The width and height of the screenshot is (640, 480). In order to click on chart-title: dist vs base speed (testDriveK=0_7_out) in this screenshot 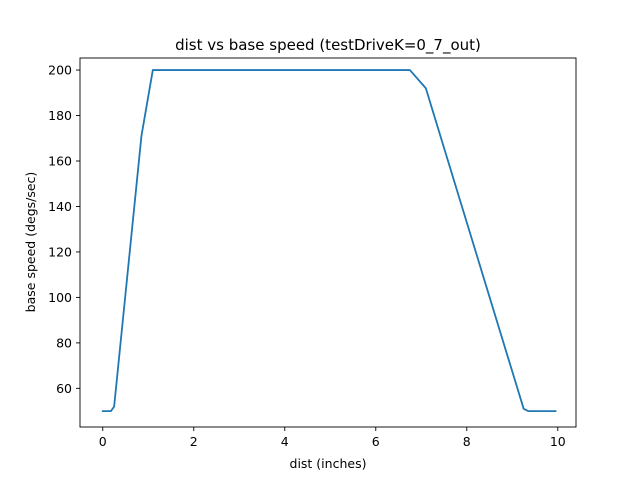, I will do `click(328, 45)`.